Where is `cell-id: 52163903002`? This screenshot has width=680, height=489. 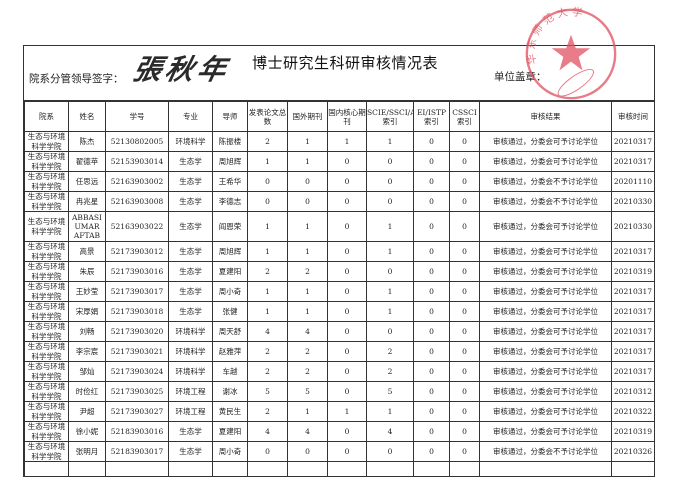
cell-id: 52163903002 is located at coordinates (137, 181).